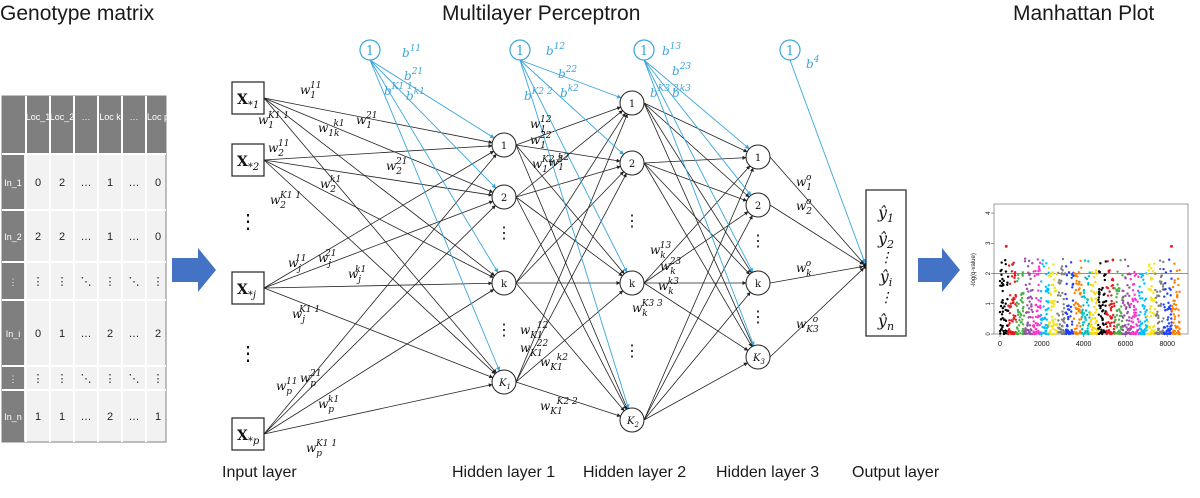 The image size is (1200, 498). What do you see at coordinates (804, 269) in the screenshot?
I see `weight-label: wko` at bounding box center [804, 269].